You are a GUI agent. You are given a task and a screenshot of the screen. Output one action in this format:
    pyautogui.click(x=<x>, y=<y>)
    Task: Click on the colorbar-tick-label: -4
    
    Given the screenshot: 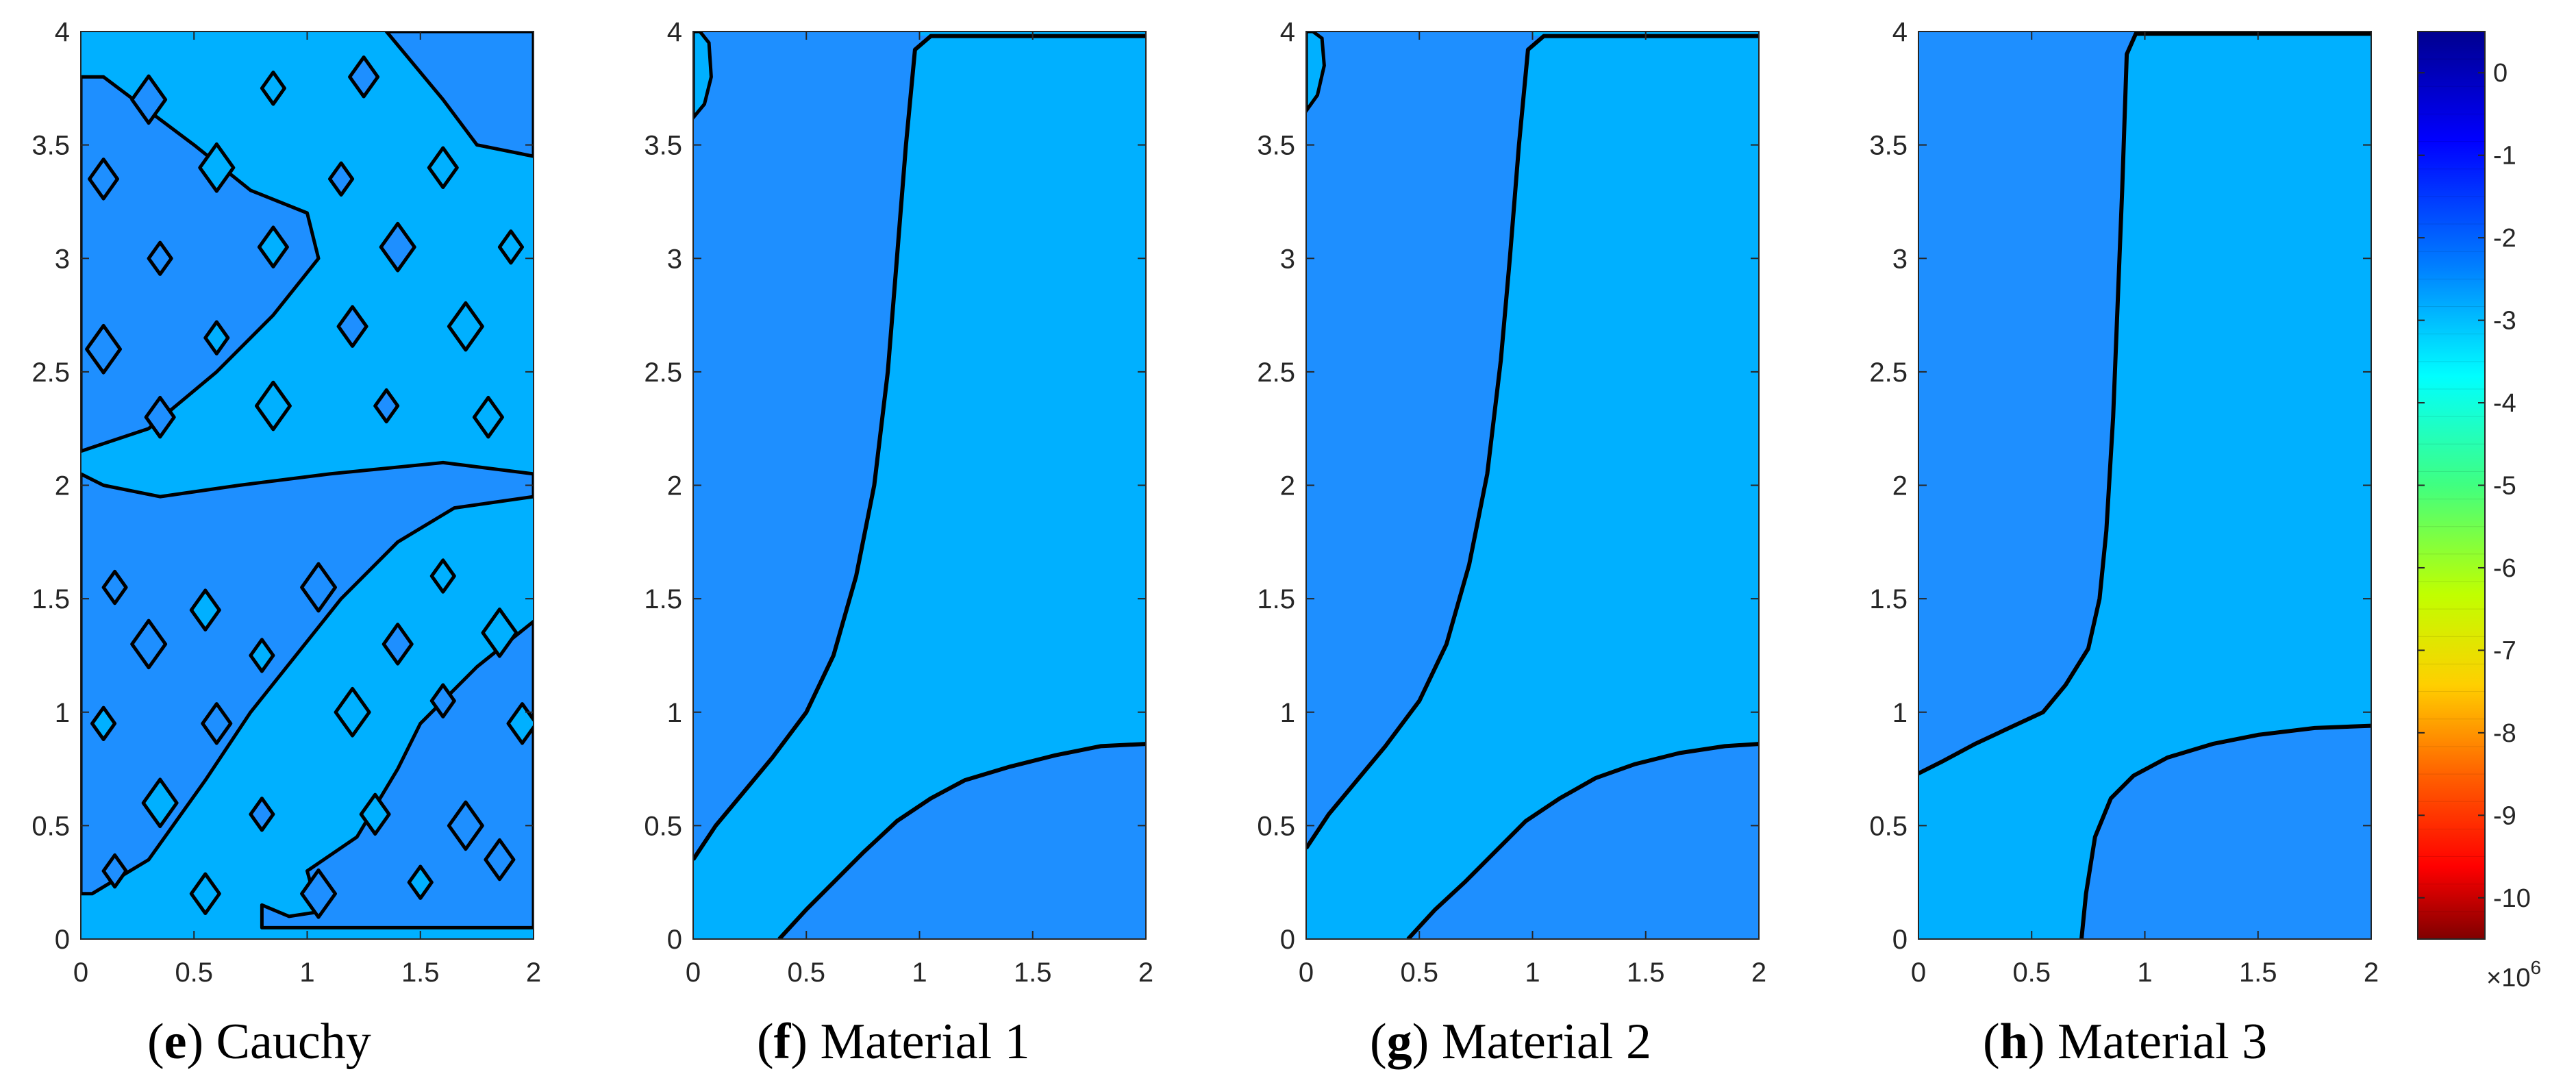 What is the action you would take?
    pyautogui.click(x=2504, y=403)
    